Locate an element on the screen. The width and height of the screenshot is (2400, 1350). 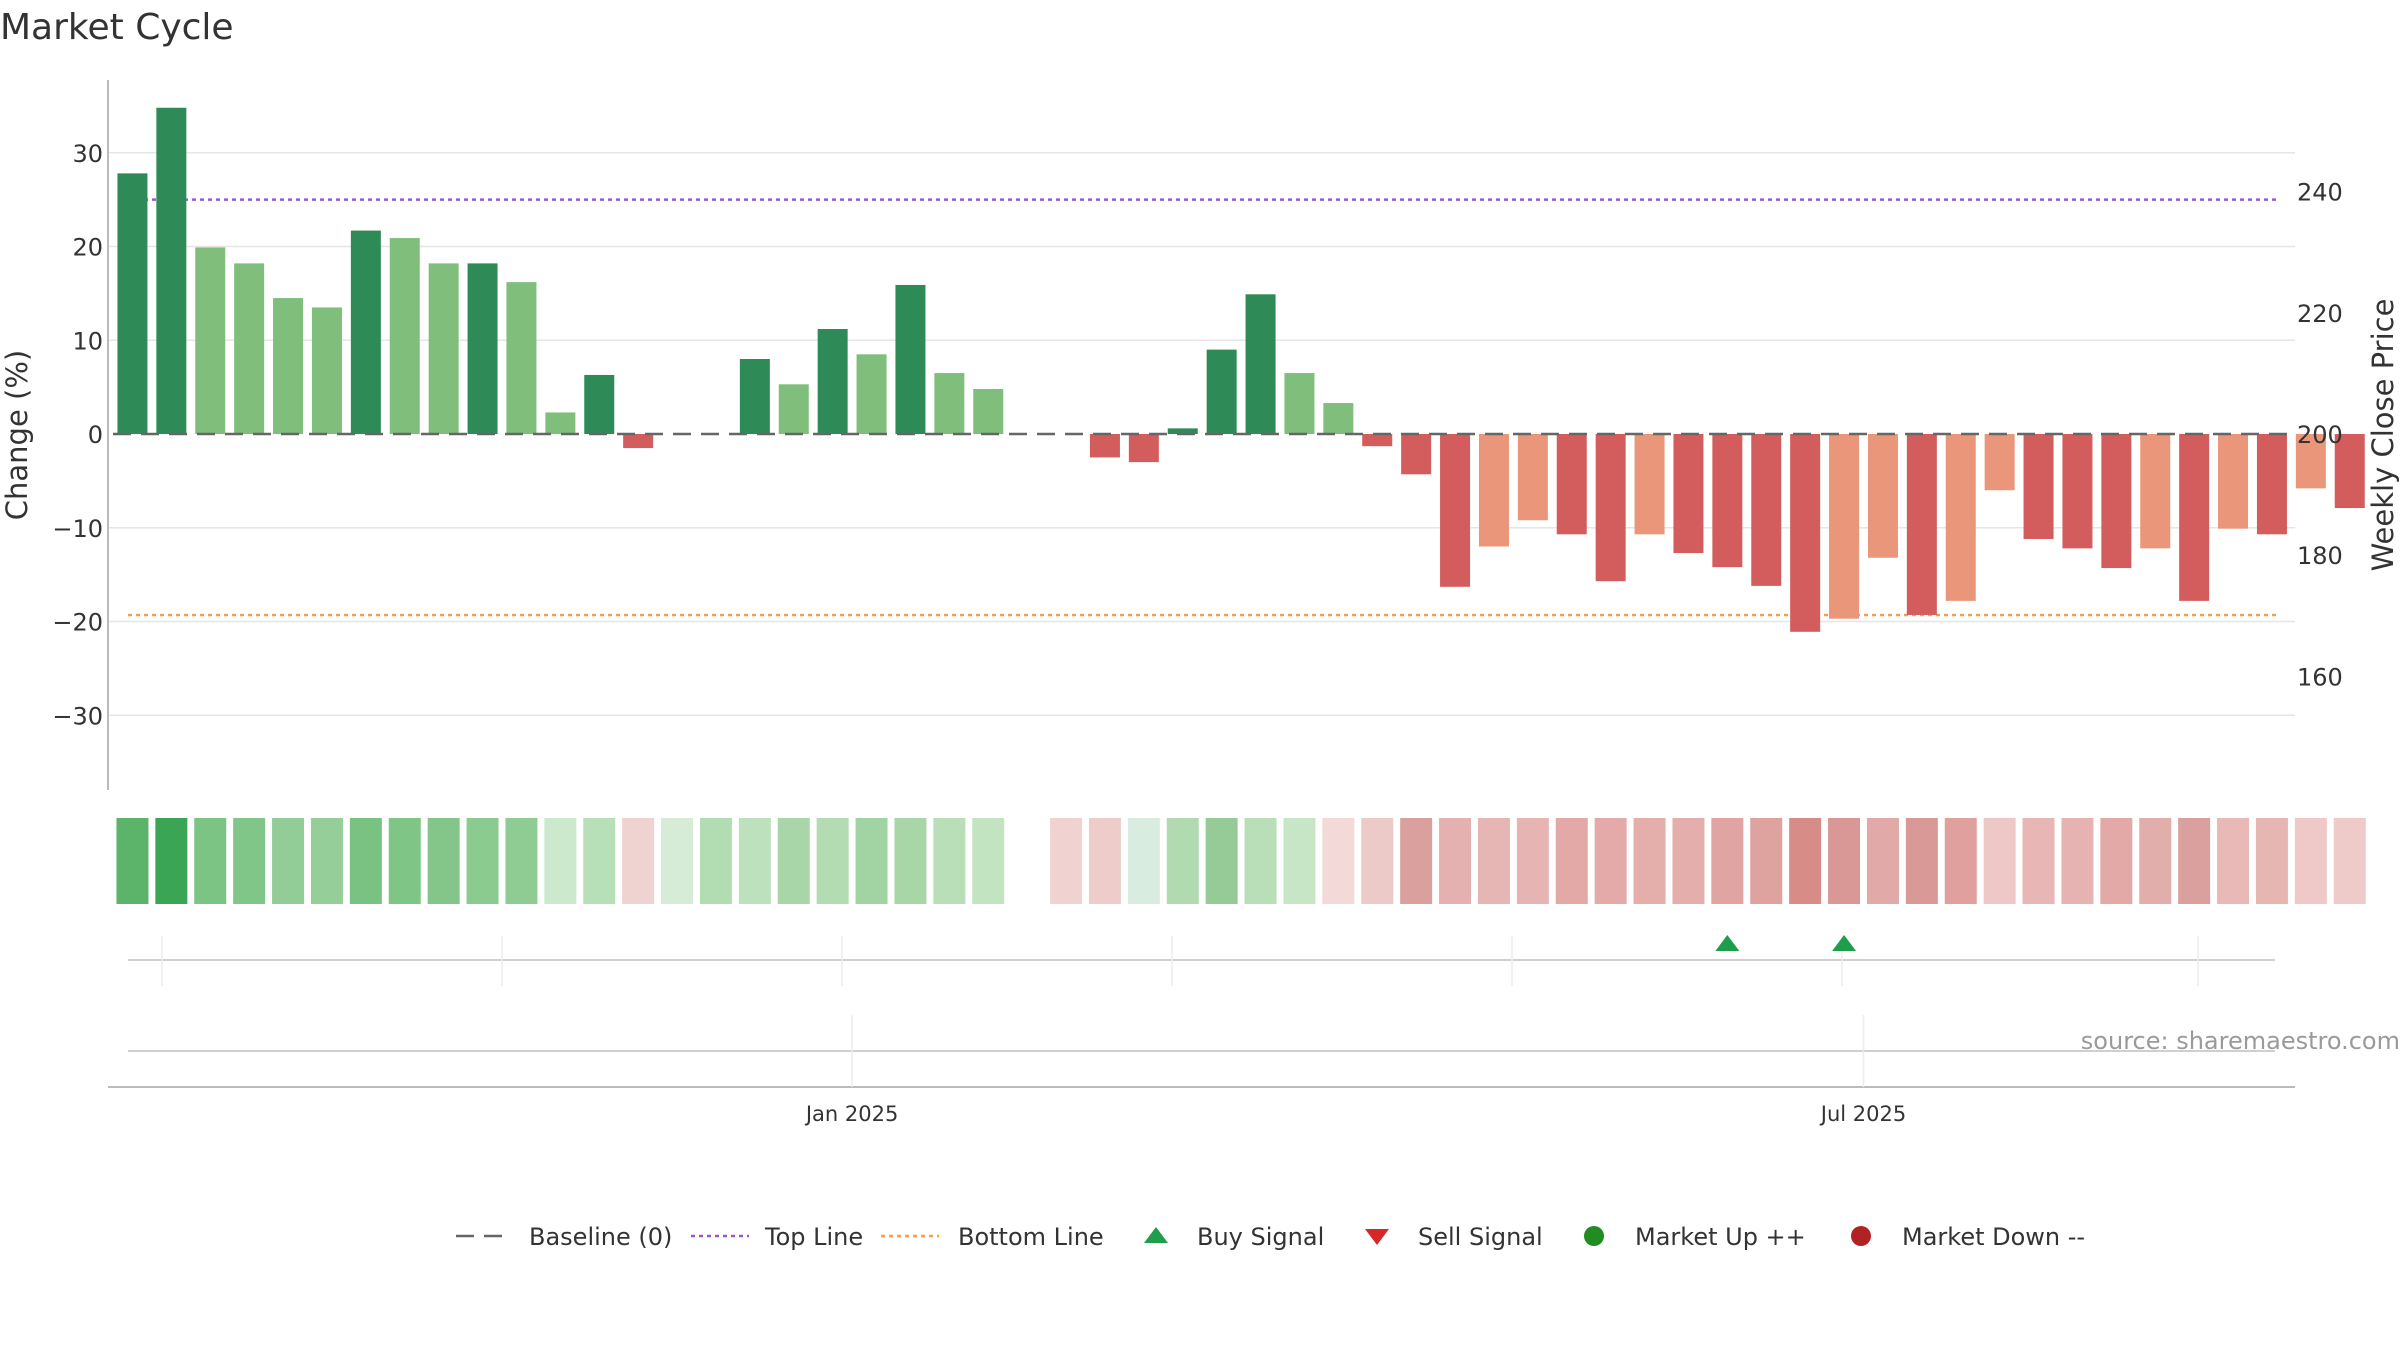
y-tick-label: 10 is located at coordinates (87, 341).